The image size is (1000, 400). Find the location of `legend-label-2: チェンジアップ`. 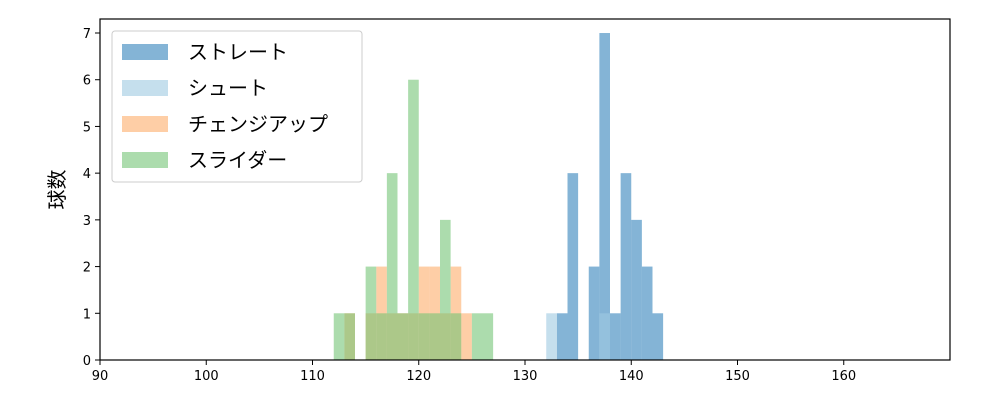

legend-label-2: チェンジアップ is located at coordinates (258, 124).